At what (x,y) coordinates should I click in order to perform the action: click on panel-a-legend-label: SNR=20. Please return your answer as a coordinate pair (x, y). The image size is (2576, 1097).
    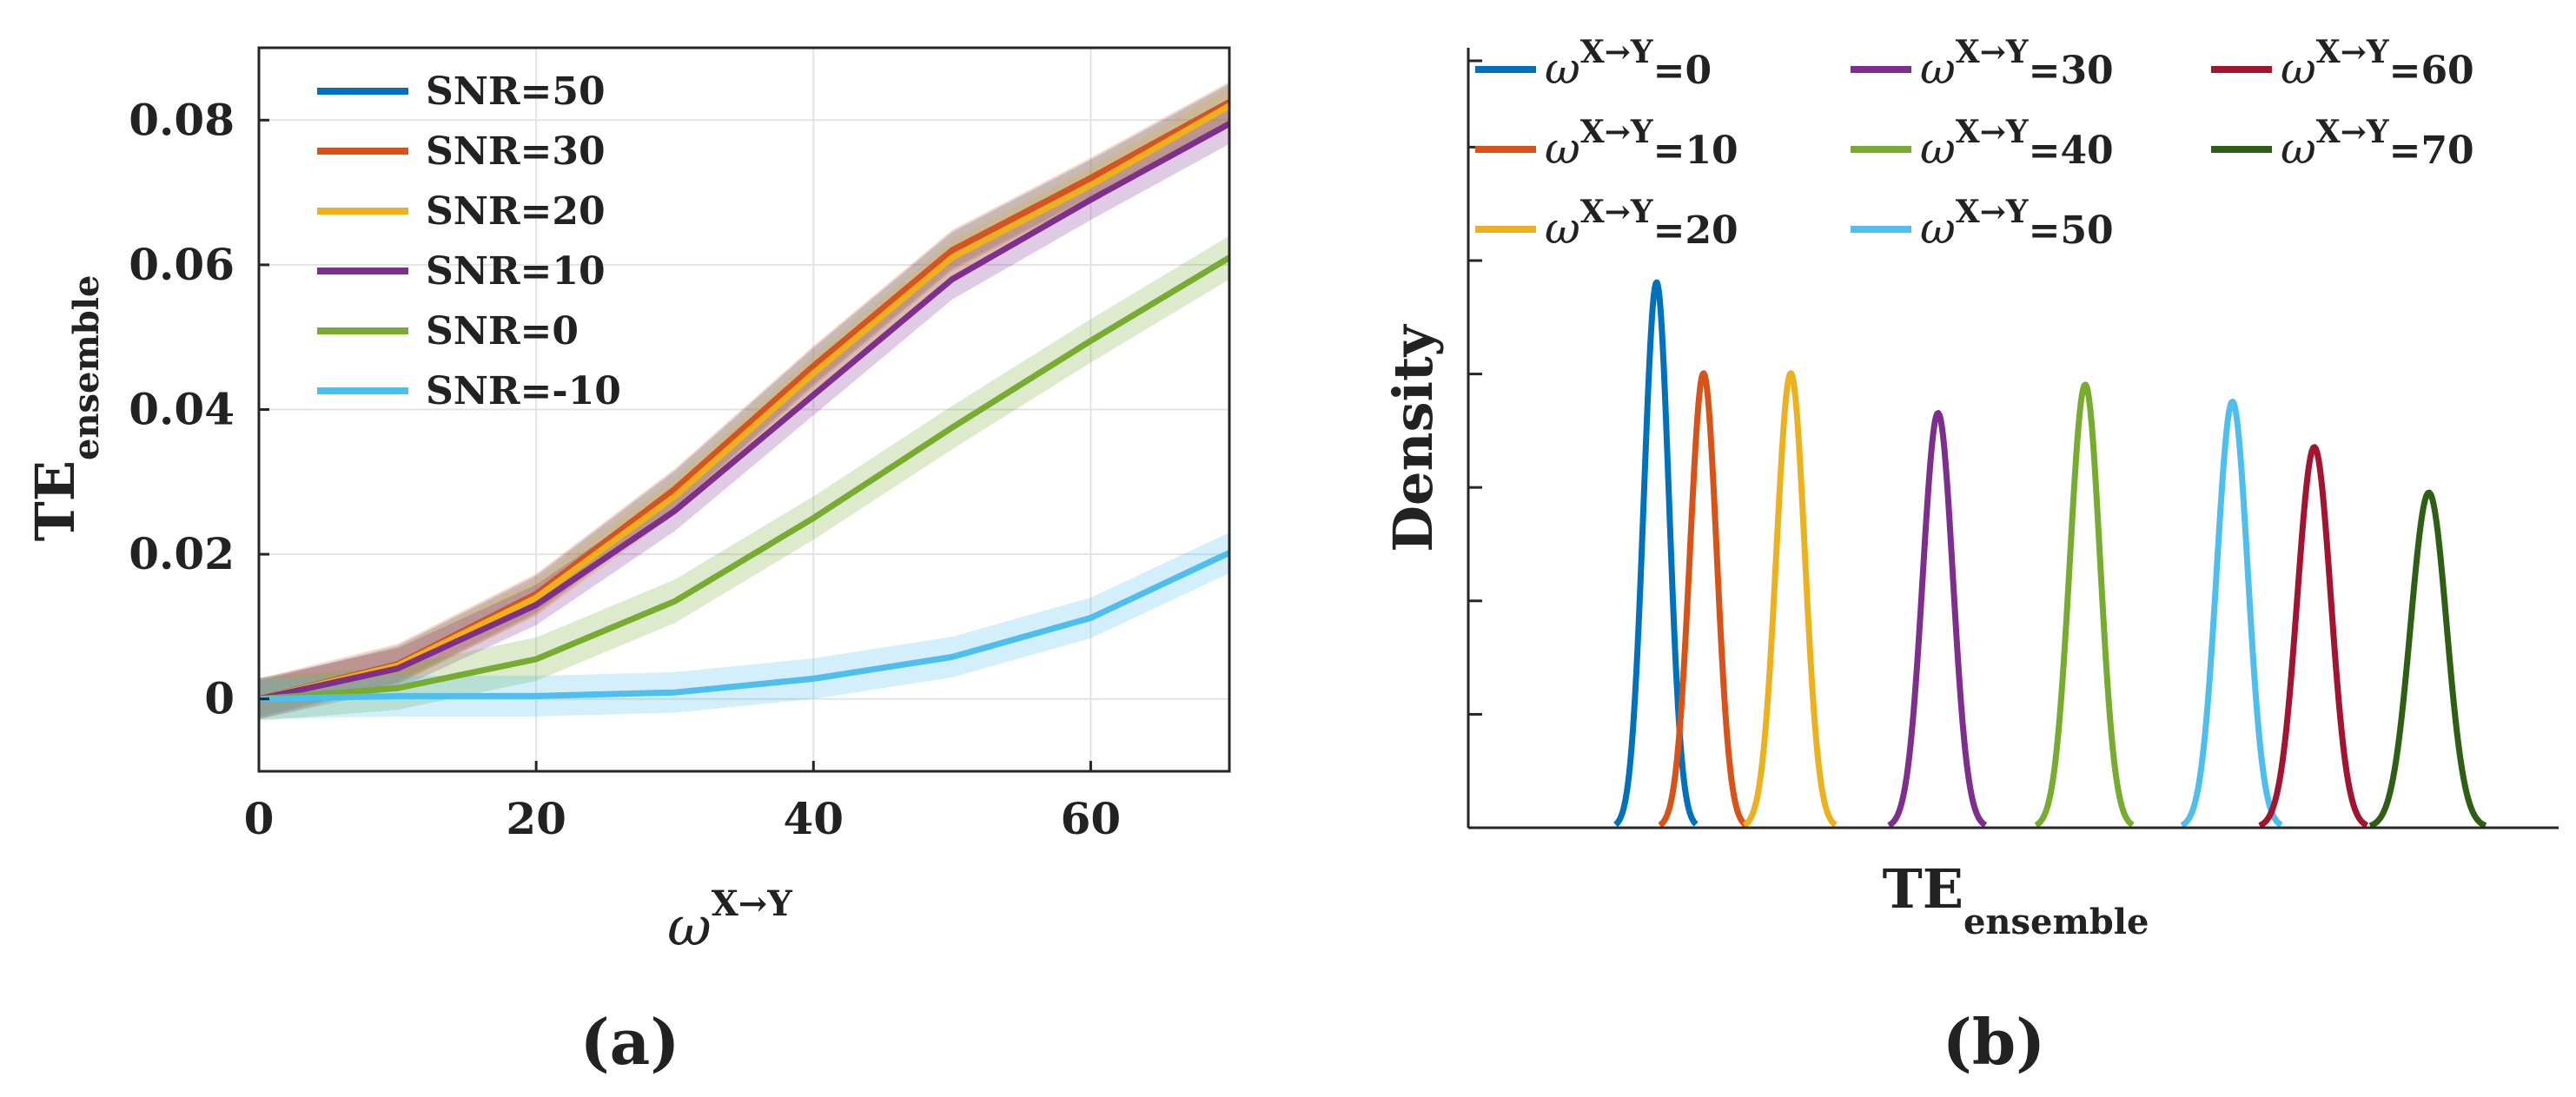
    Looking at the image, I should click on (516, 211).